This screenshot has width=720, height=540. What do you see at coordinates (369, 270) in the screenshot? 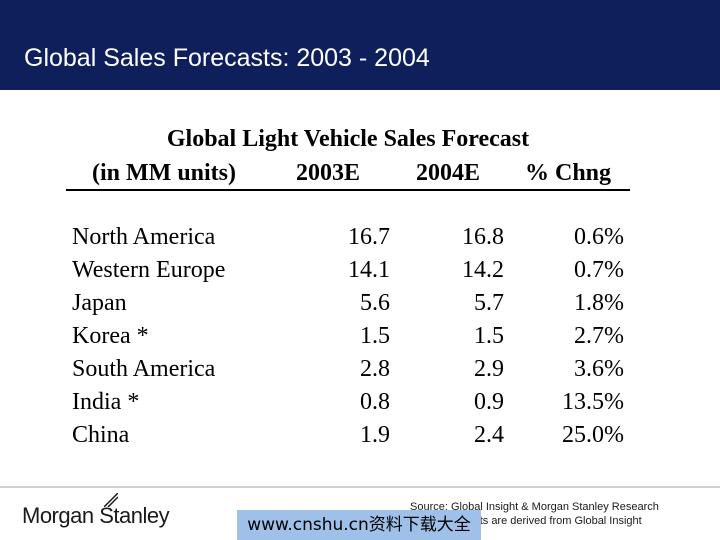
I see `value-2003-cell: 14.1` at bounding box center [369, 270].